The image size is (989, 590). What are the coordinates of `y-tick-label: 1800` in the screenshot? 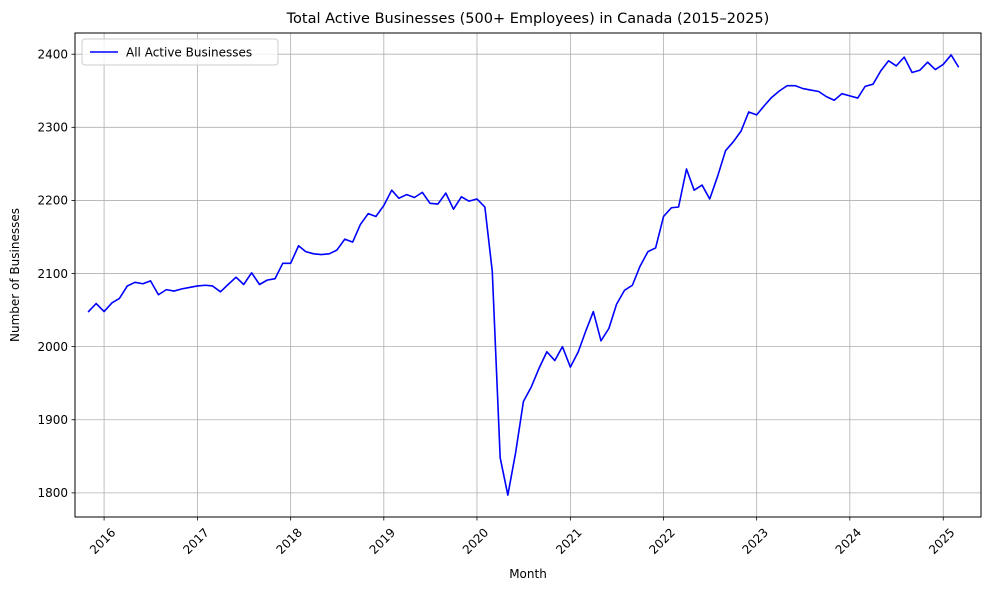 It's located at (52, 493).